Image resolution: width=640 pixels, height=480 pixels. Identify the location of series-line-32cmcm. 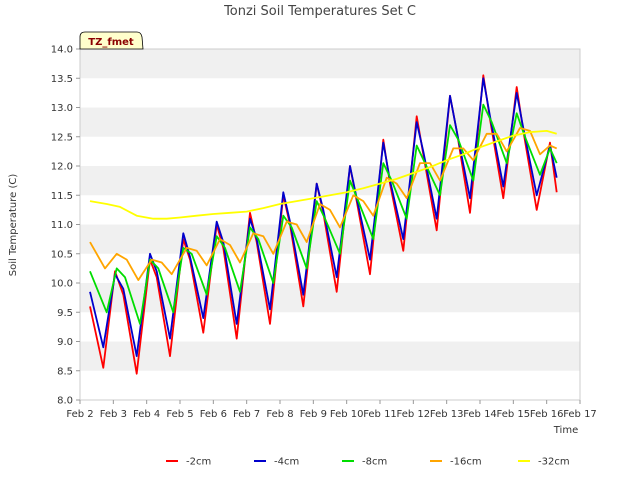
(323, 174).